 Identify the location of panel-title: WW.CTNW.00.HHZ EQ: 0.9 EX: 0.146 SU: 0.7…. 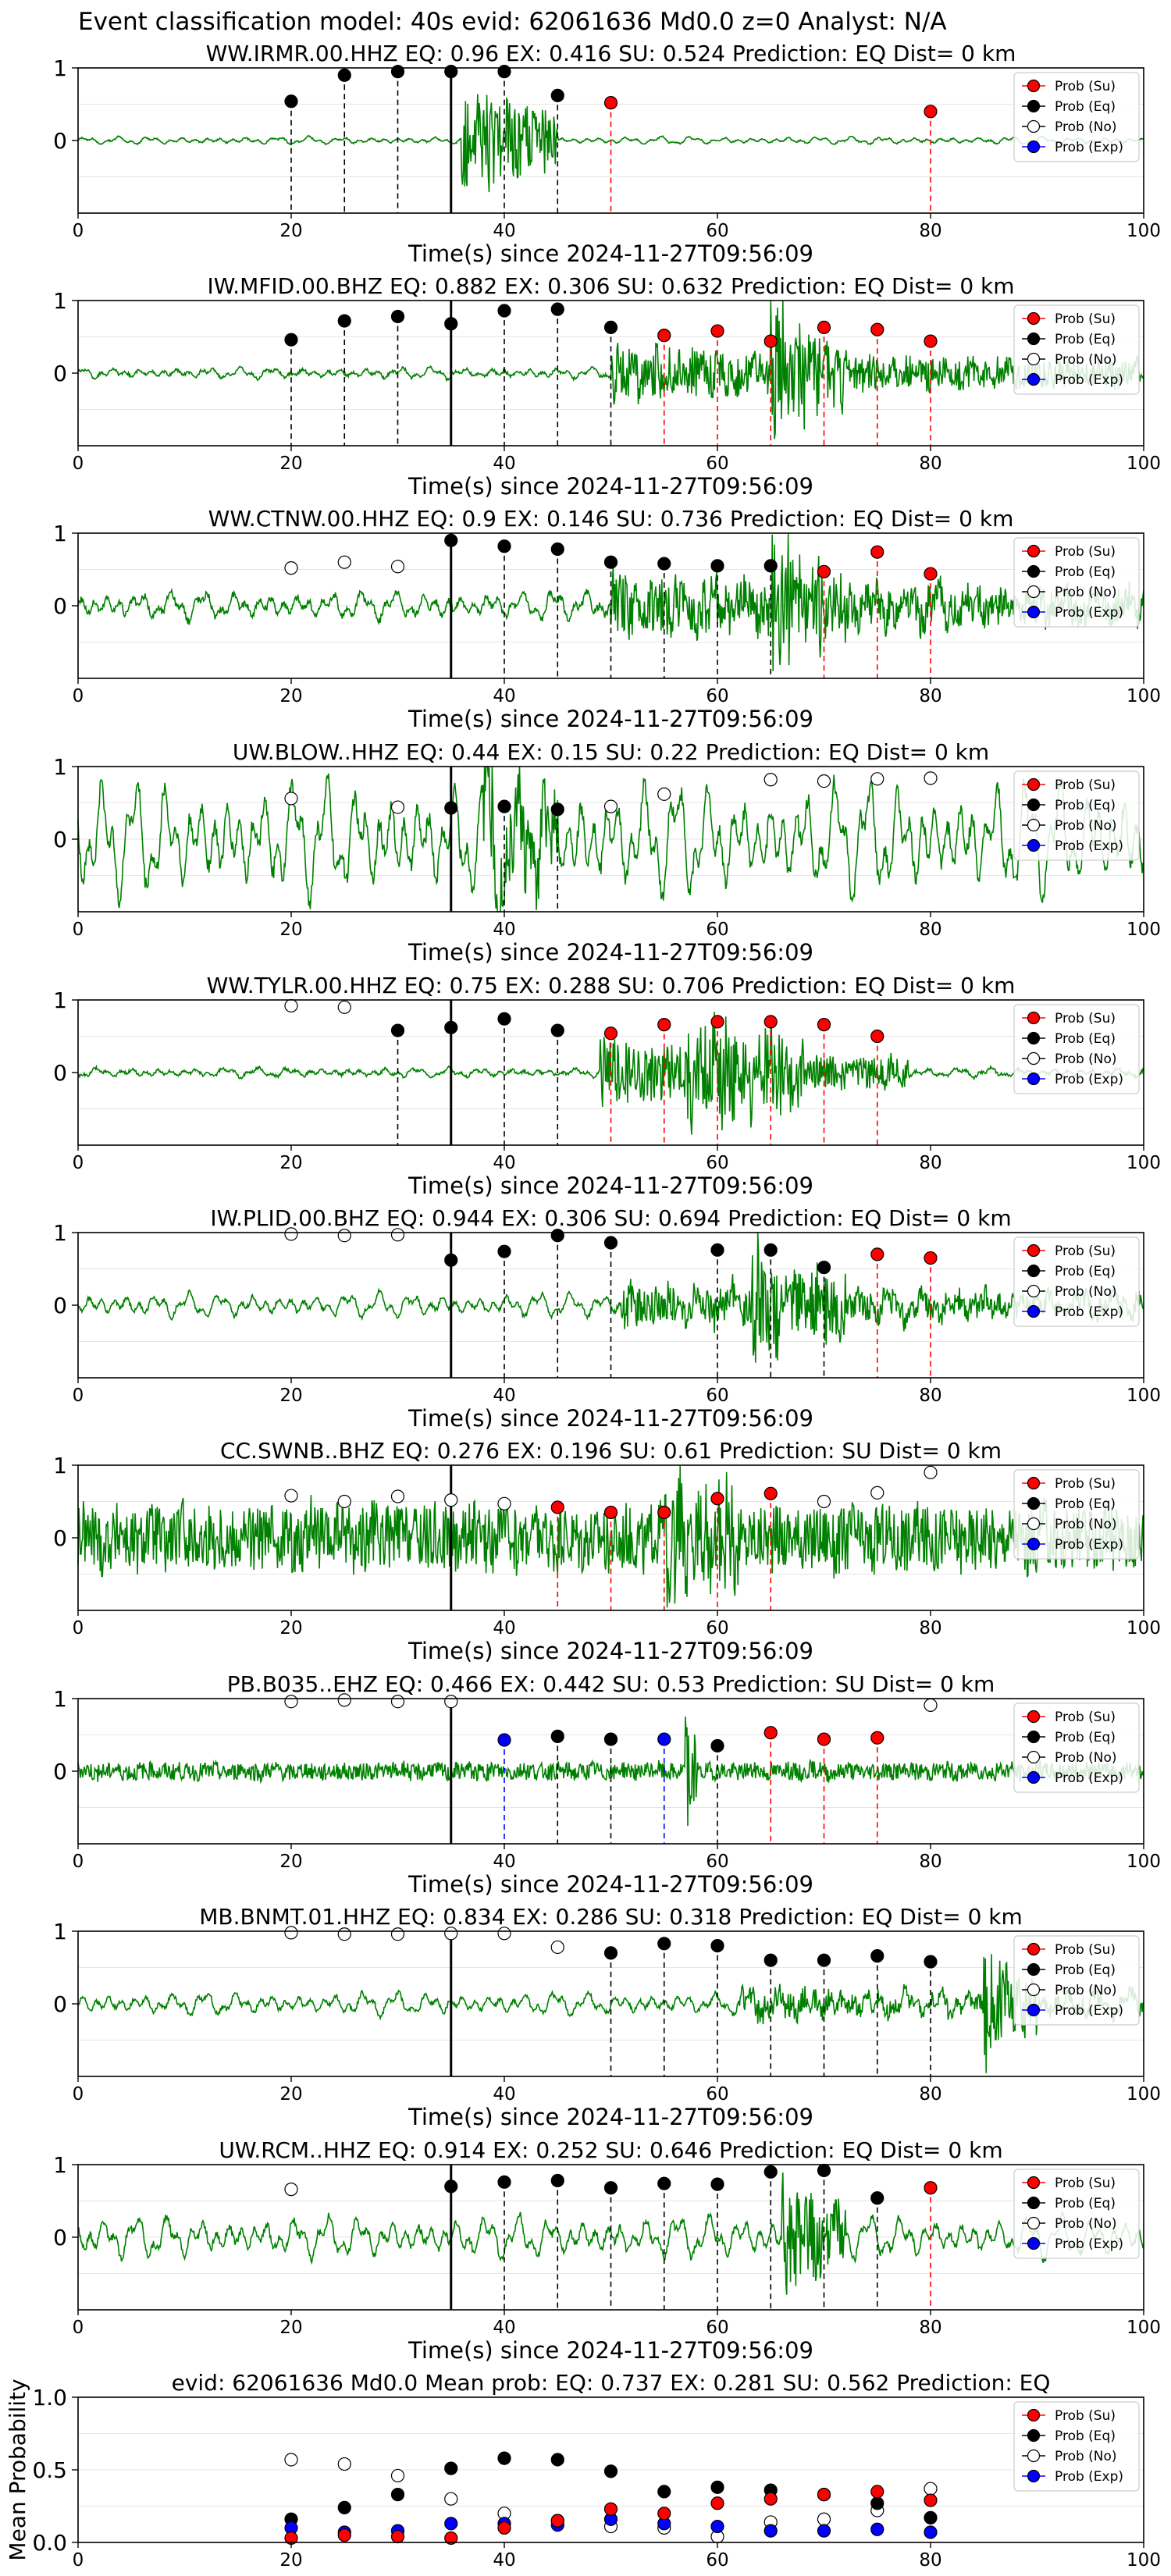
(611, 519).